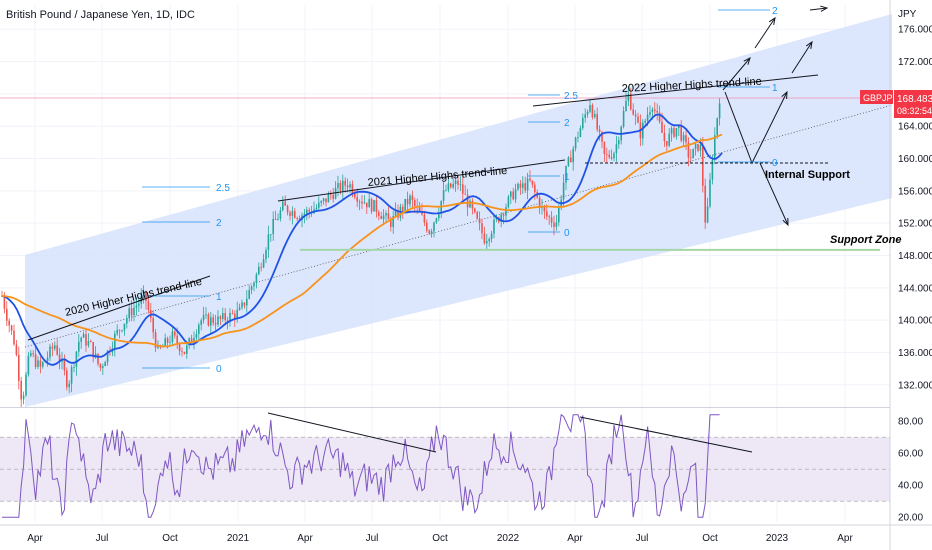  What do you see at coordinates (100, 15) in the screenshot?
I see `chart-title: British Pound / Japanese Yen, 1D, IDC` at bounding box center [100, 15].